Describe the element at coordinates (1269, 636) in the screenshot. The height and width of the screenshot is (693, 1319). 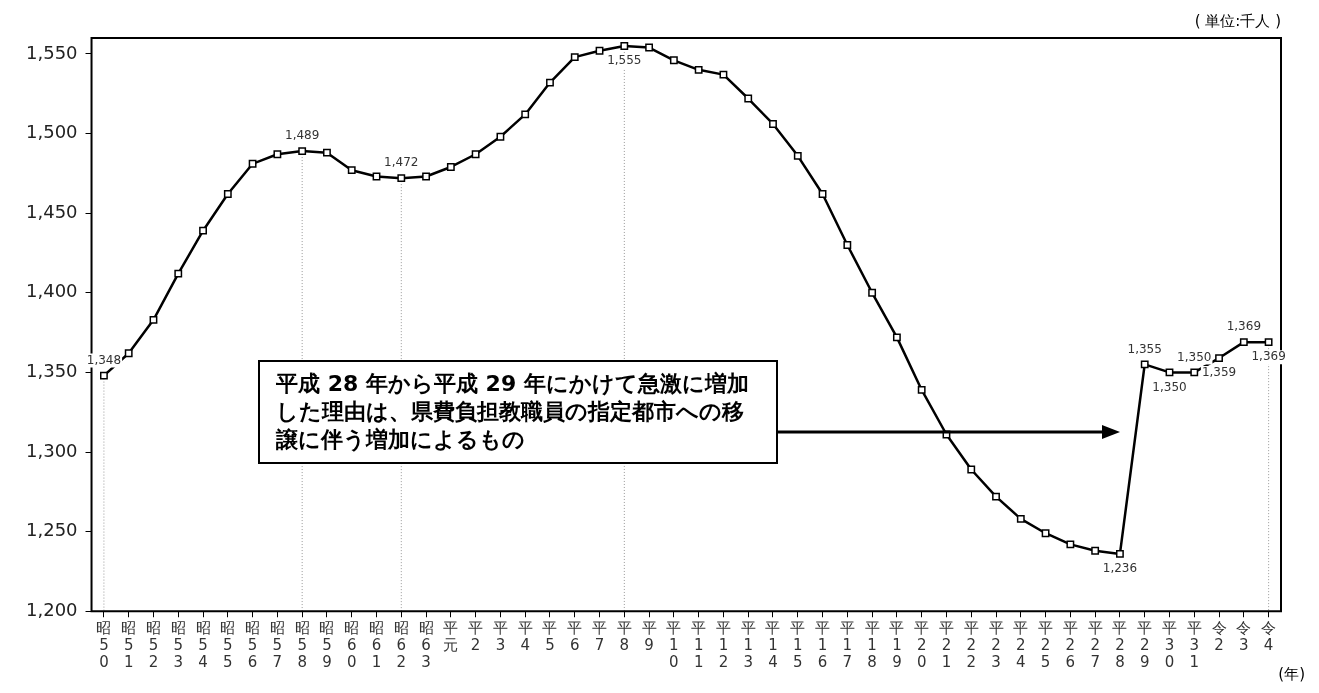
I see `x-tick-label: 令4` at that location.